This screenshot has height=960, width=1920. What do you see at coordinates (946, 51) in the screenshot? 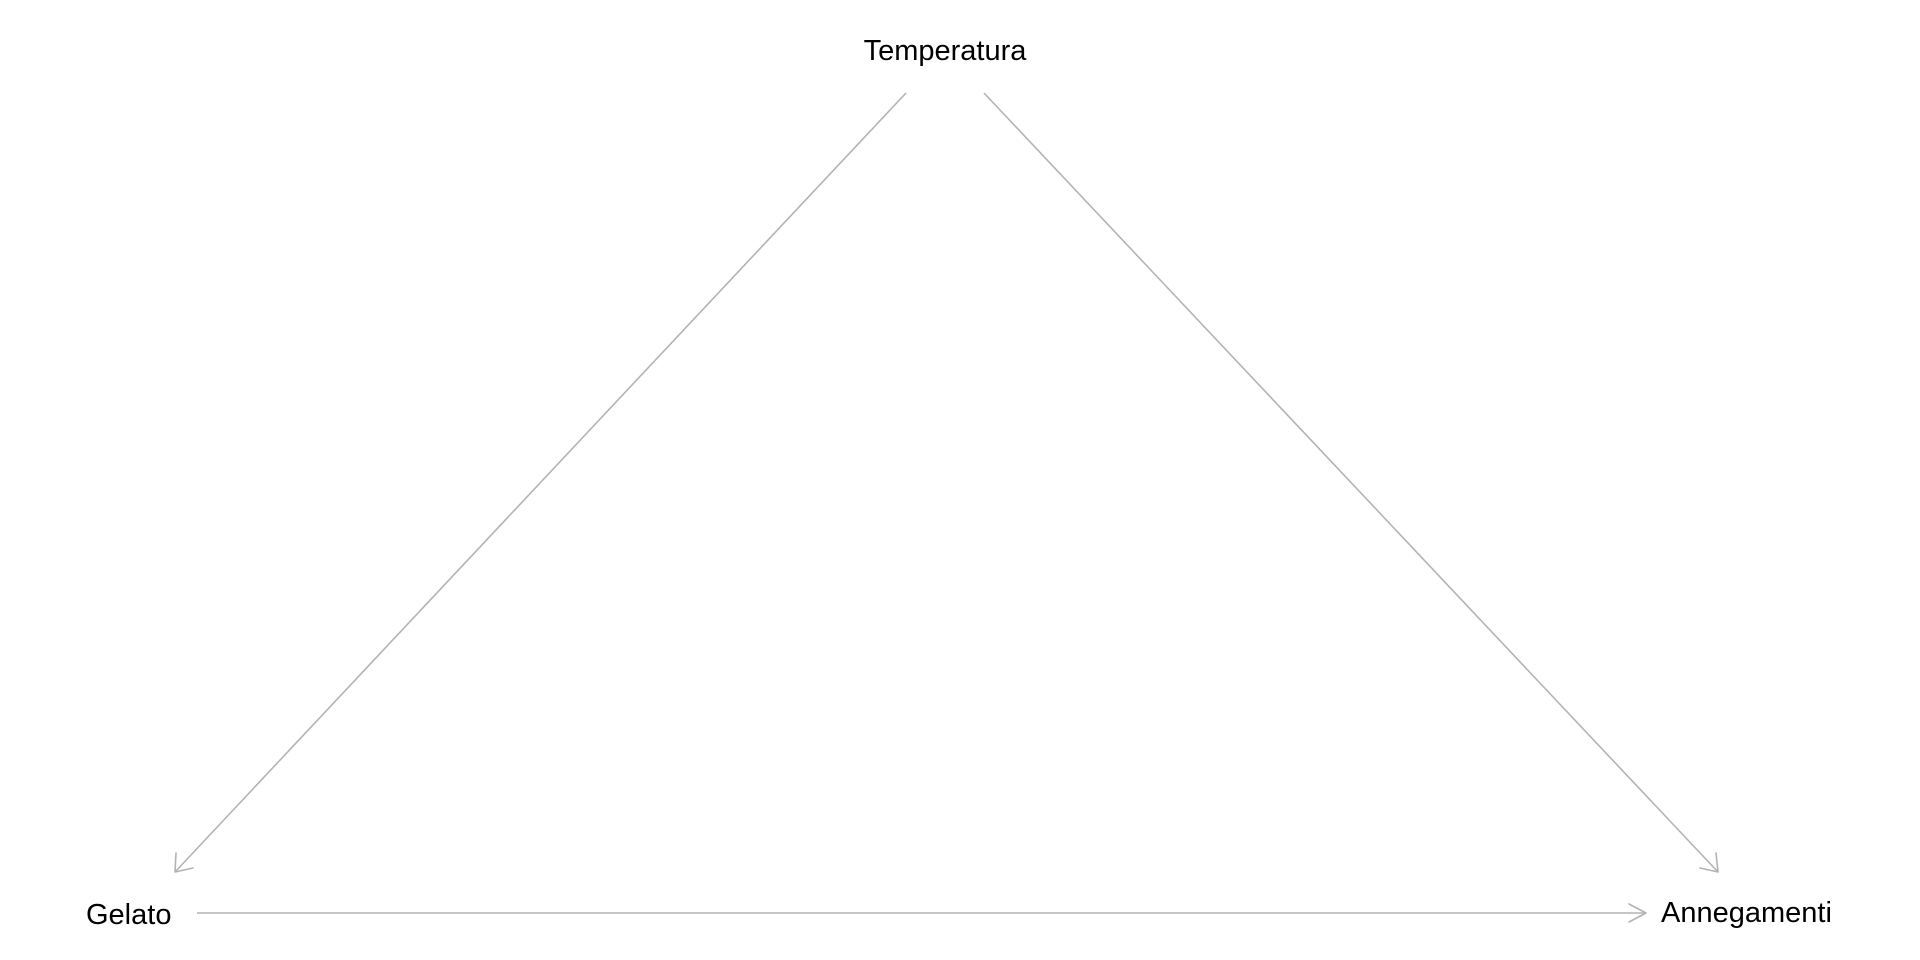
I see `node-label-temperatura: Temperatura` at bounding box center [946, 51].